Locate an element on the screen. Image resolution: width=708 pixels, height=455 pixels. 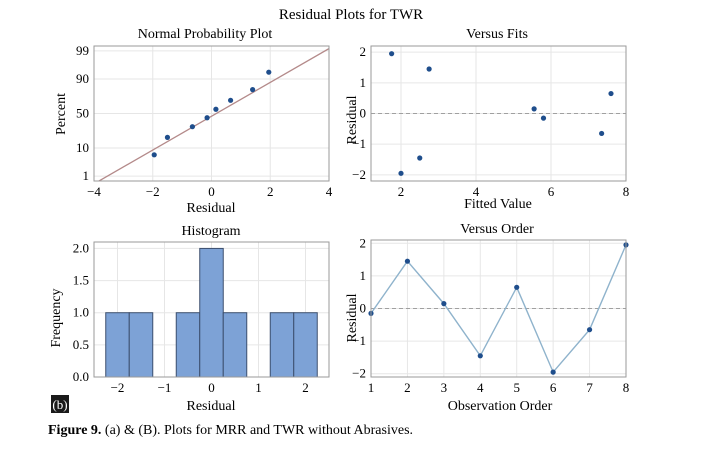
x-tick-label: −1 is located at coordinates (165, 387).